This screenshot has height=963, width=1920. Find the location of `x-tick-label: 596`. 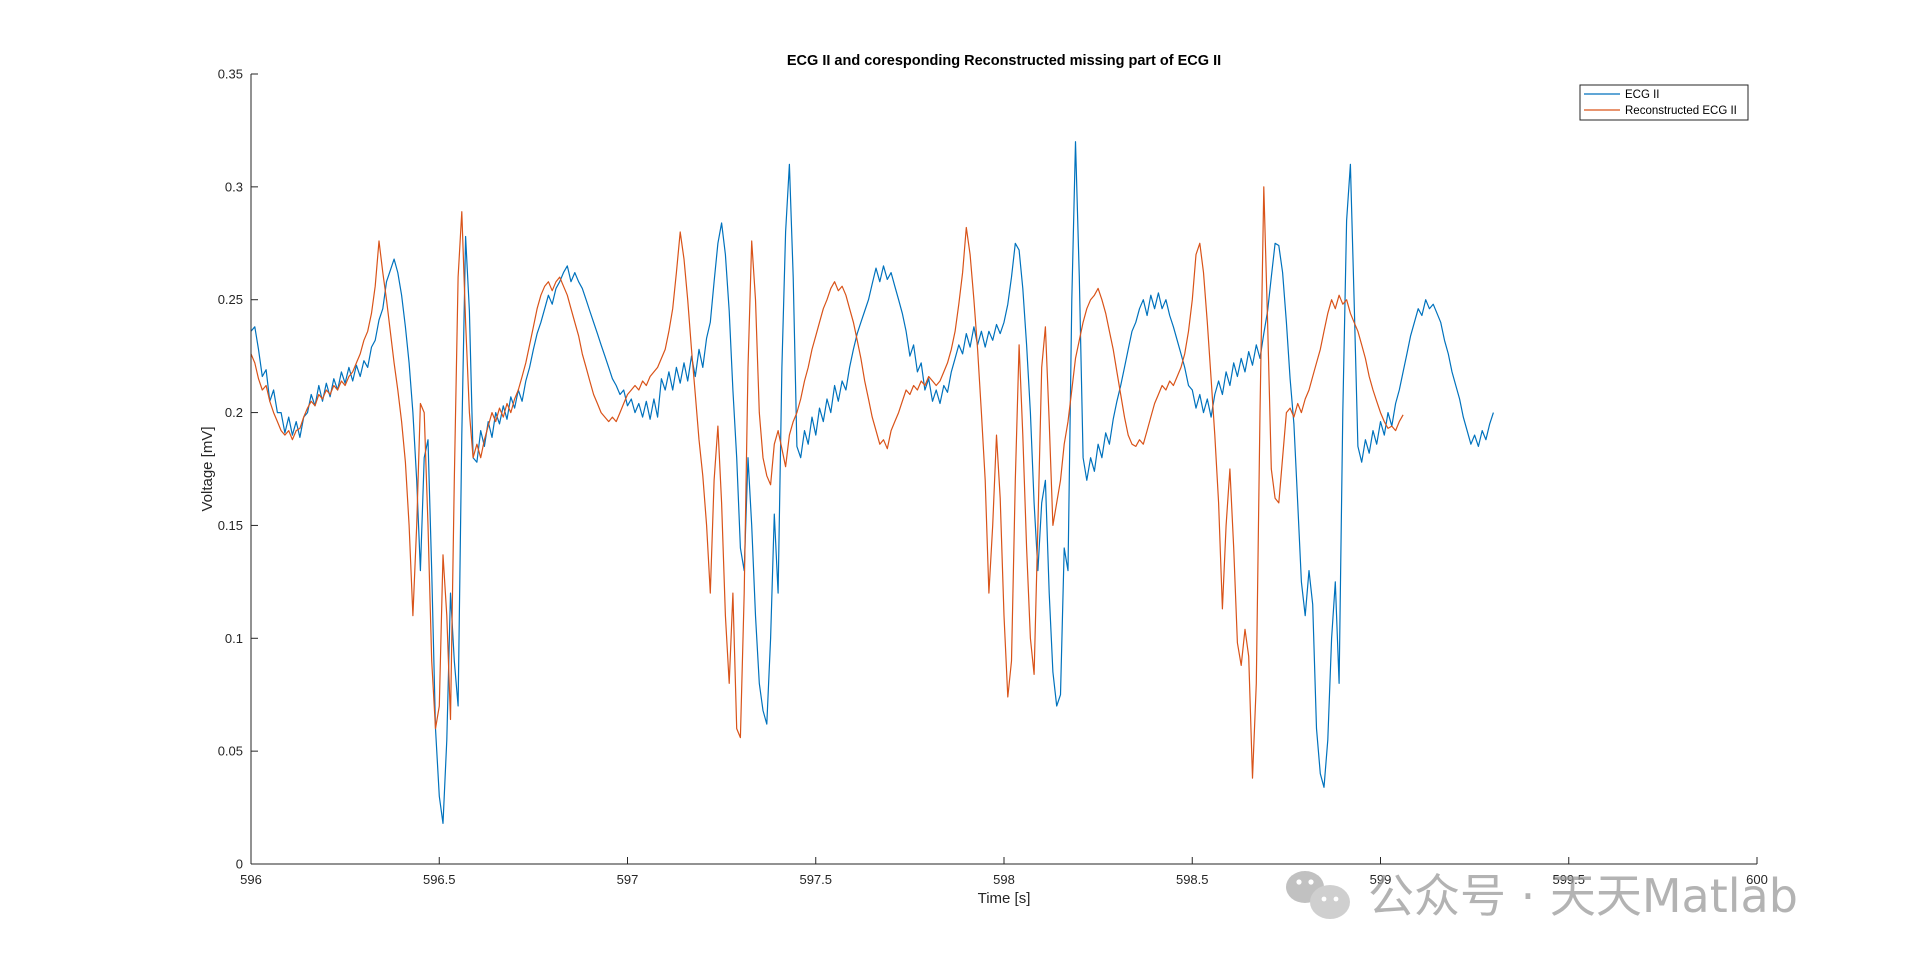

x-tick-label: 596 is located at coordinates (251, 879).